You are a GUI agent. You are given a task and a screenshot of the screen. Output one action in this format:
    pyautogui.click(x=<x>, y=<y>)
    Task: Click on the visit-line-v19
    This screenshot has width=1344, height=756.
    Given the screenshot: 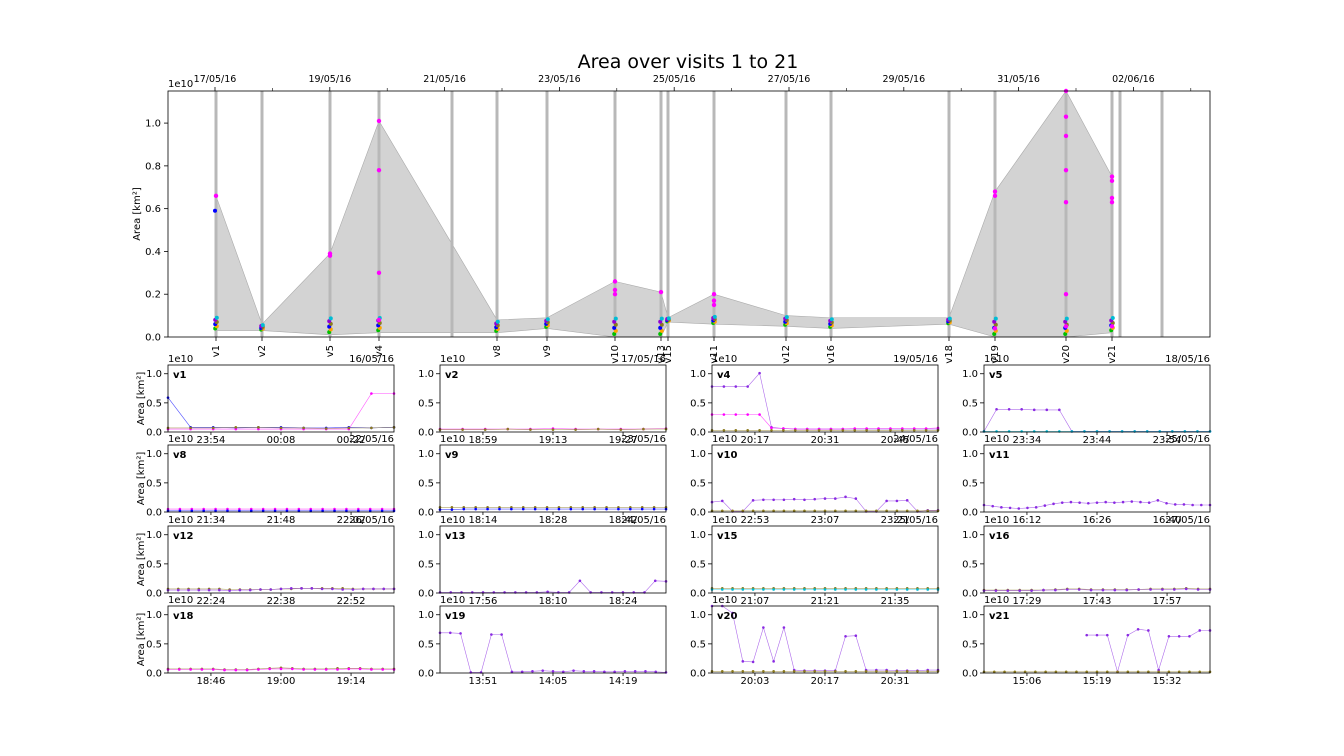 What is the action you would take?
    pyautogui.click(x=995, y=214)
    